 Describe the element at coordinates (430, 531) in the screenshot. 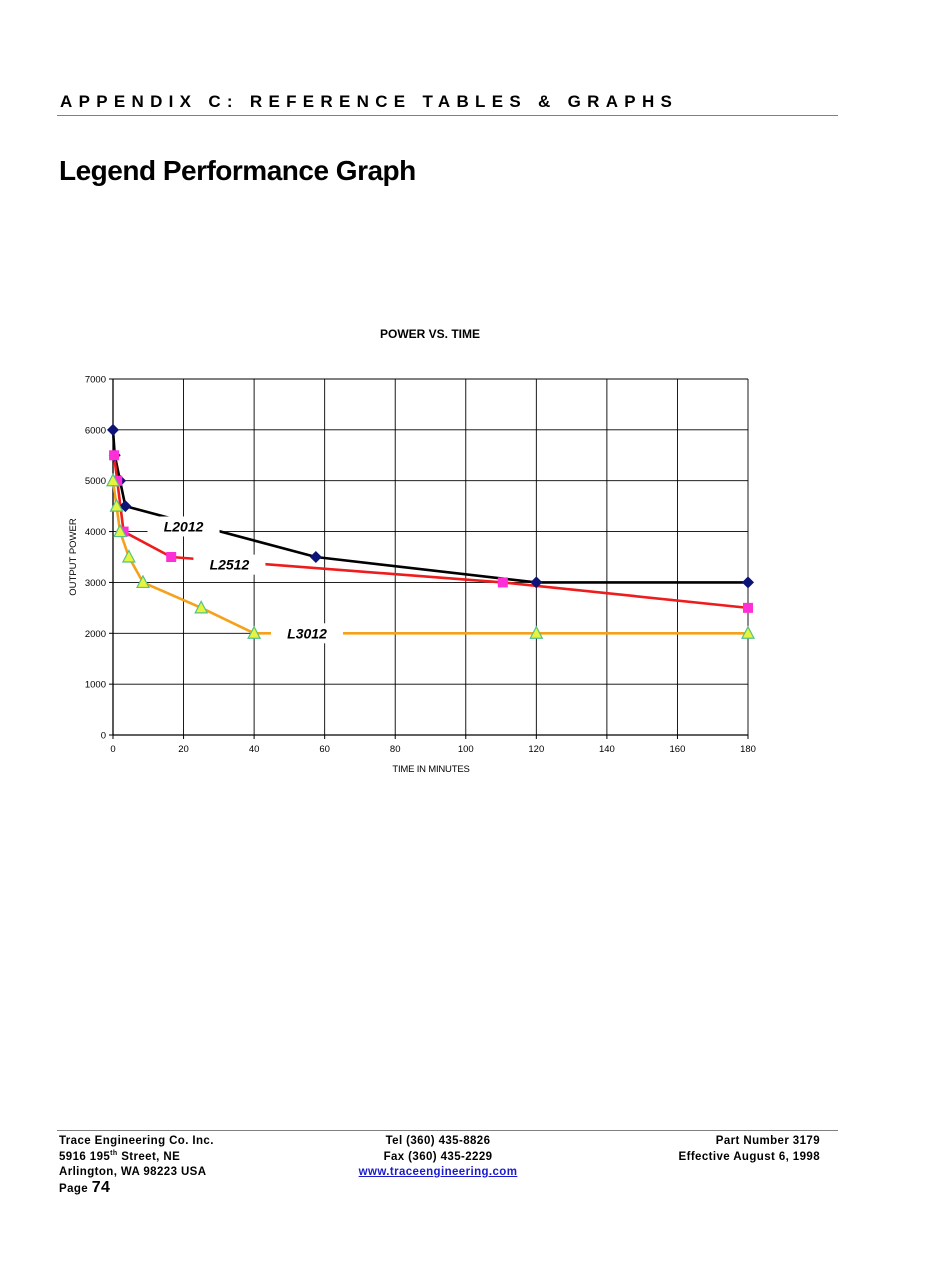

I see `chart-series-markers` at that location.